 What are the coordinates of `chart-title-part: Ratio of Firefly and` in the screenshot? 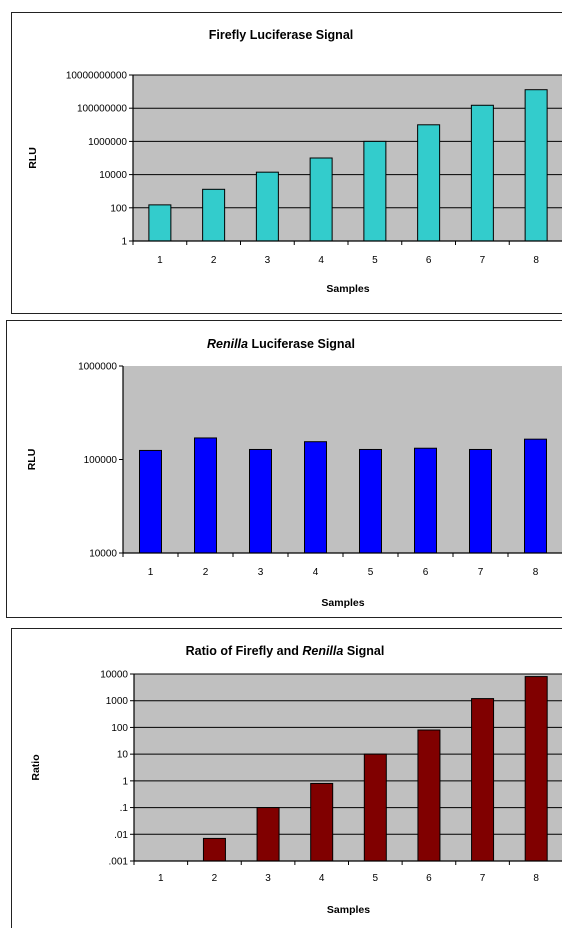 It's located at (244, 651).